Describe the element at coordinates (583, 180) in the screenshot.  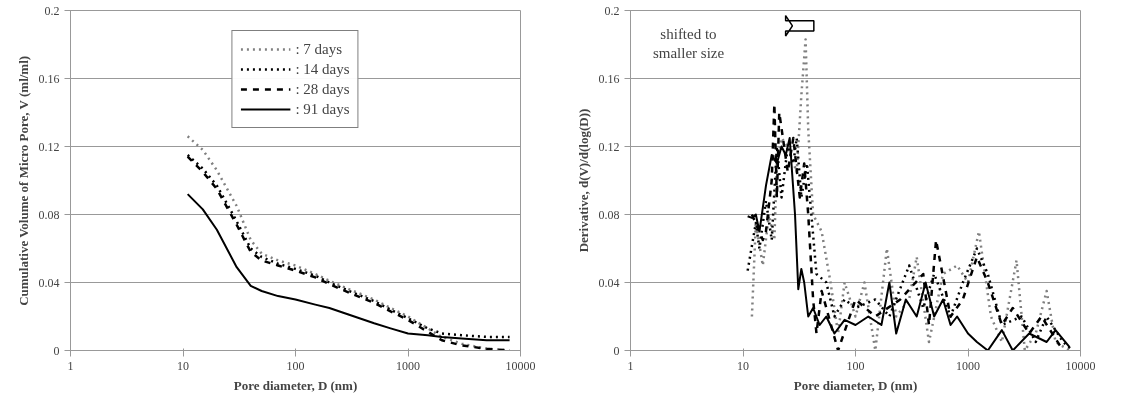
I see `y-axis-title: Derivative, d(V)/d(log(D))` at that location.